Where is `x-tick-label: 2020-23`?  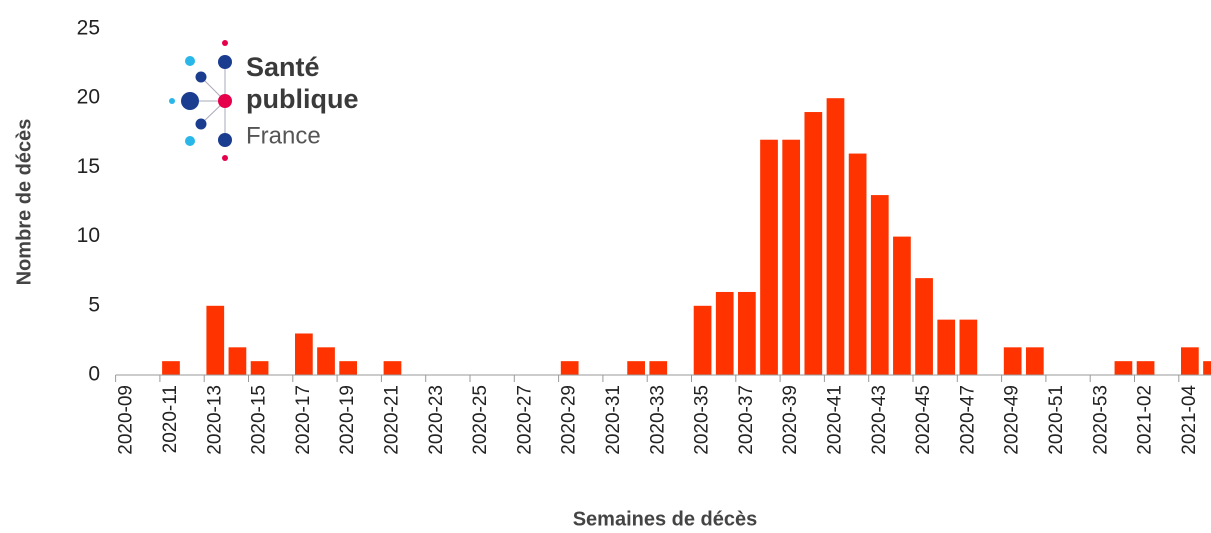
x-tick-label: 2020-23 is located at coordinates (436, 420).